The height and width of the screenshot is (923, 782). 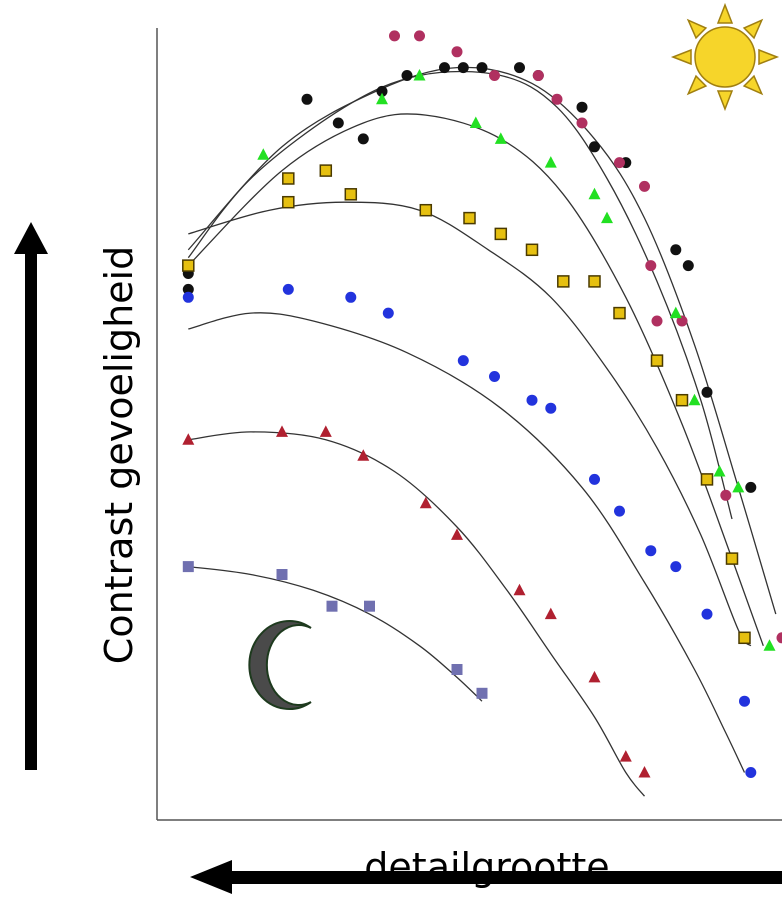 I want to click on y-direction-arrow, so click(x=31, y=496).